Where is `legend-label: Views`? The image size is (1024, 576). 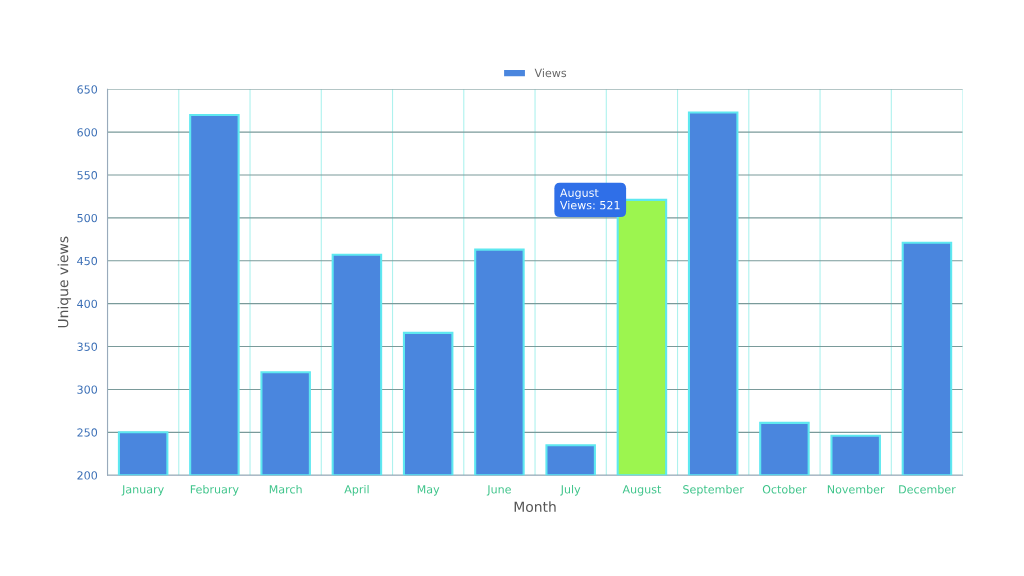 legend-label: Views is located at coordinates (550, 73).